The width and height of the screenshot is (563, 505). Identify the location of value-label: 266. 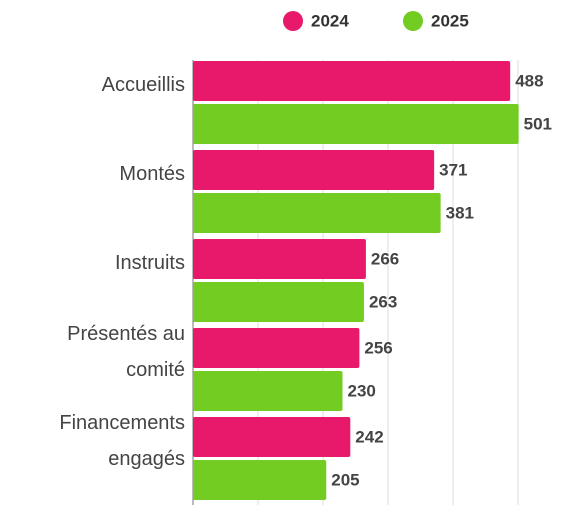
(385, 258).